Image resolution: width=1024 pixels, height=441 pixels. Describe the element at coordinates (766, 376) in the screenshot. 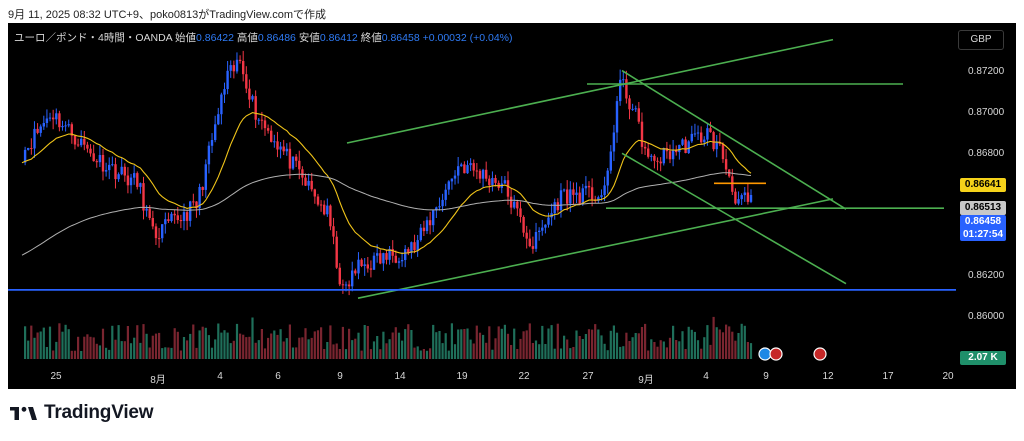

I see `date-tick: 9` at that location.